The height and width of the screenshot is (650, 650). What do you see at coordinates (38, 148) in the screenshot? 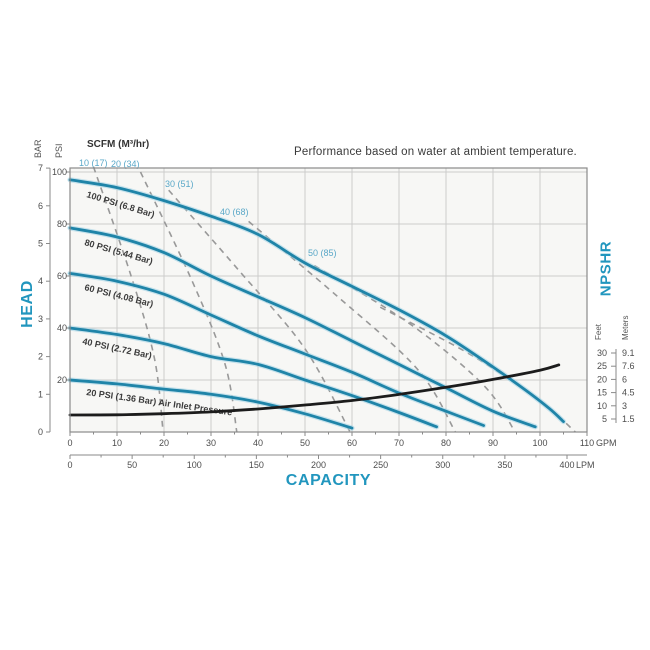
I see `bar-unit-header: BAR` at bounding box center [38, 148].